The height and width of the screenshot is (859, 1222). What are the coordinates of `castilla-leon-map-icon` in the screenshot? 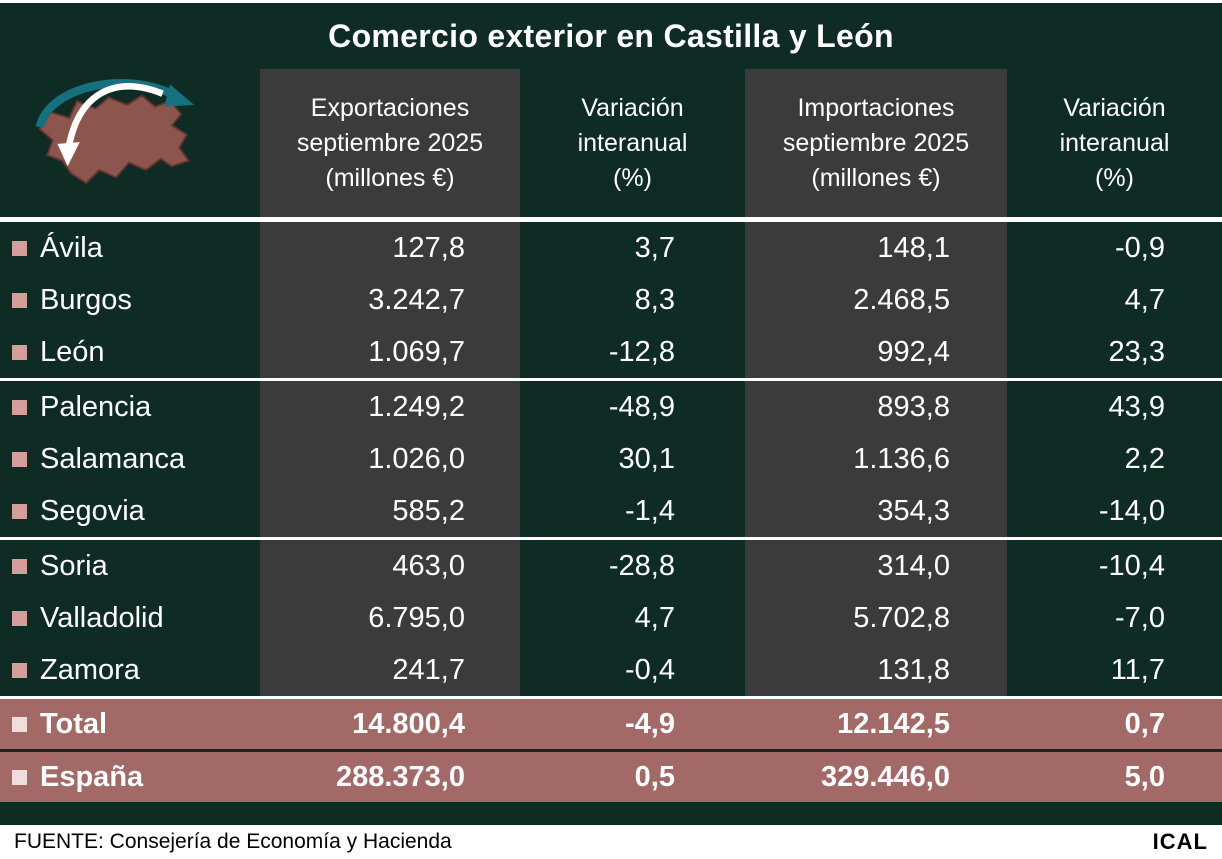 It's located at (115, 132).